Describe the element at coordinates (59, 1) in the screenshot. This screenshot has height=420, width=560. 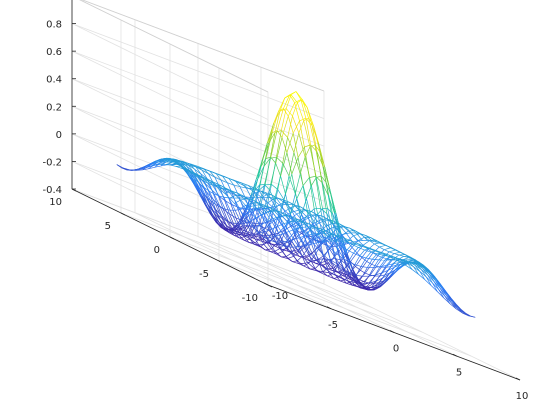
I see `z-tick-label: 1` at that location.